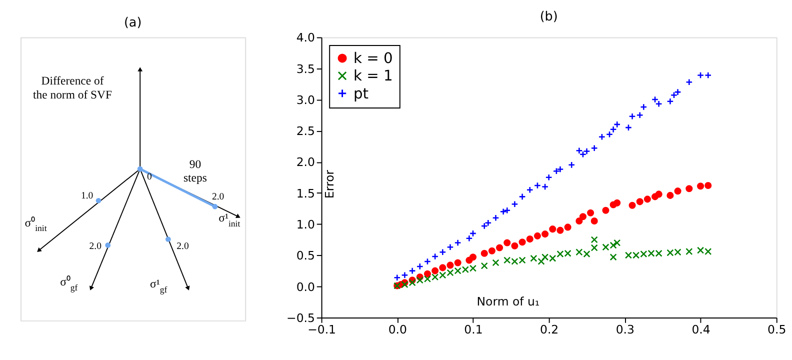 This screenshot has width=792, height=360. I want to click on y-tick-label: 0.0, so click(305, 287).